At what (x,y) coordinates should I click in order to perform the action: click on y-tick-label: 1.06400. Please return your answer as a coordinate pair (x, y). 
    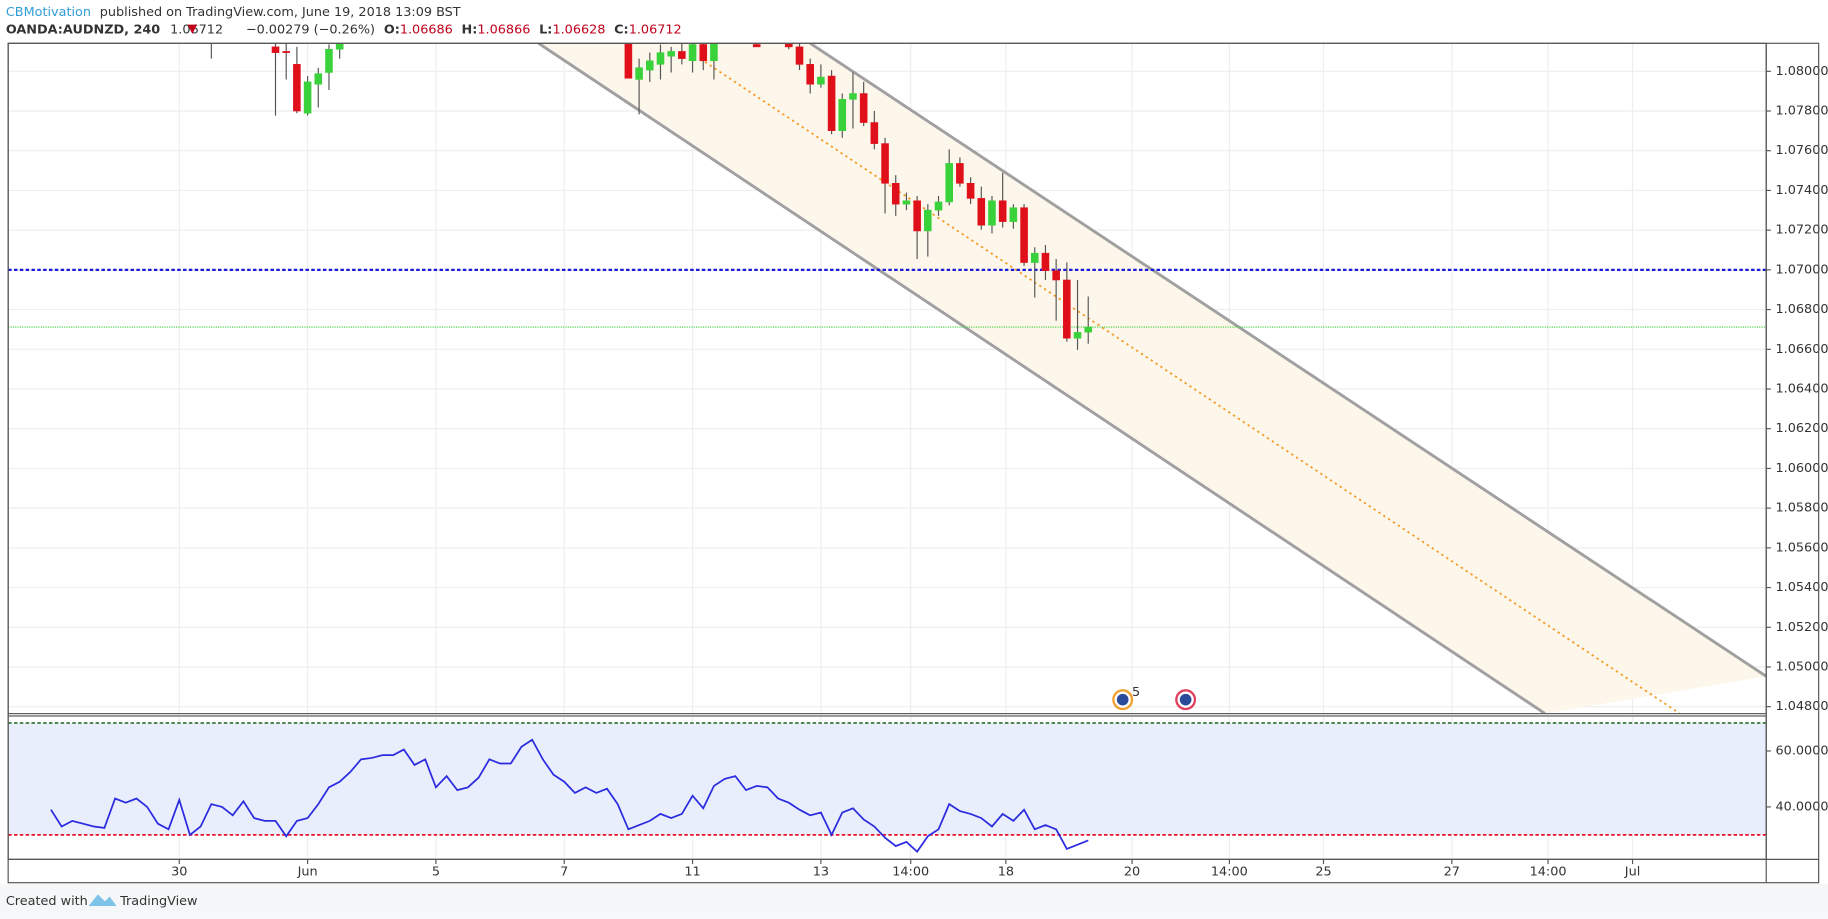
    Looking at the image, I should click on (1802, 388).